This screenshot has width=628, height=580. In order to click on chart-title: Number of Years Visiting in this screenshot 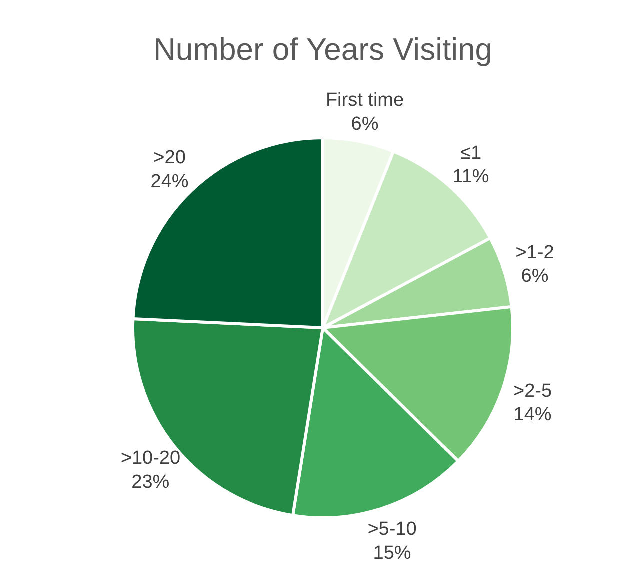, I will do `click(323, 49)`.